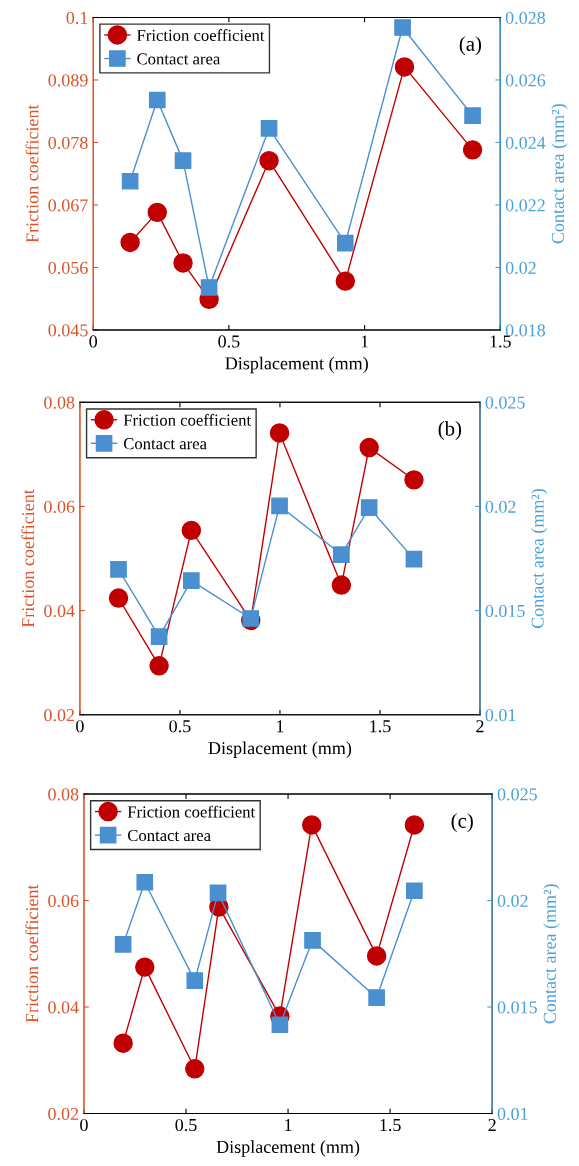 The width and height of the screenshot is (579, 1166). What do you see at coordinates (525, 143) in the screenshot?
I see `y2-tick-label: 0.024` at bounding box center [525, 143].